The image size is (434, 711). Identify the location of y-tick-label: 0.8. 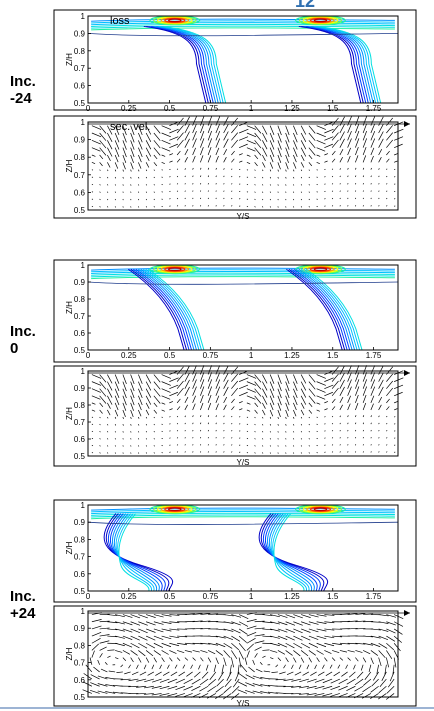
(80, 157).